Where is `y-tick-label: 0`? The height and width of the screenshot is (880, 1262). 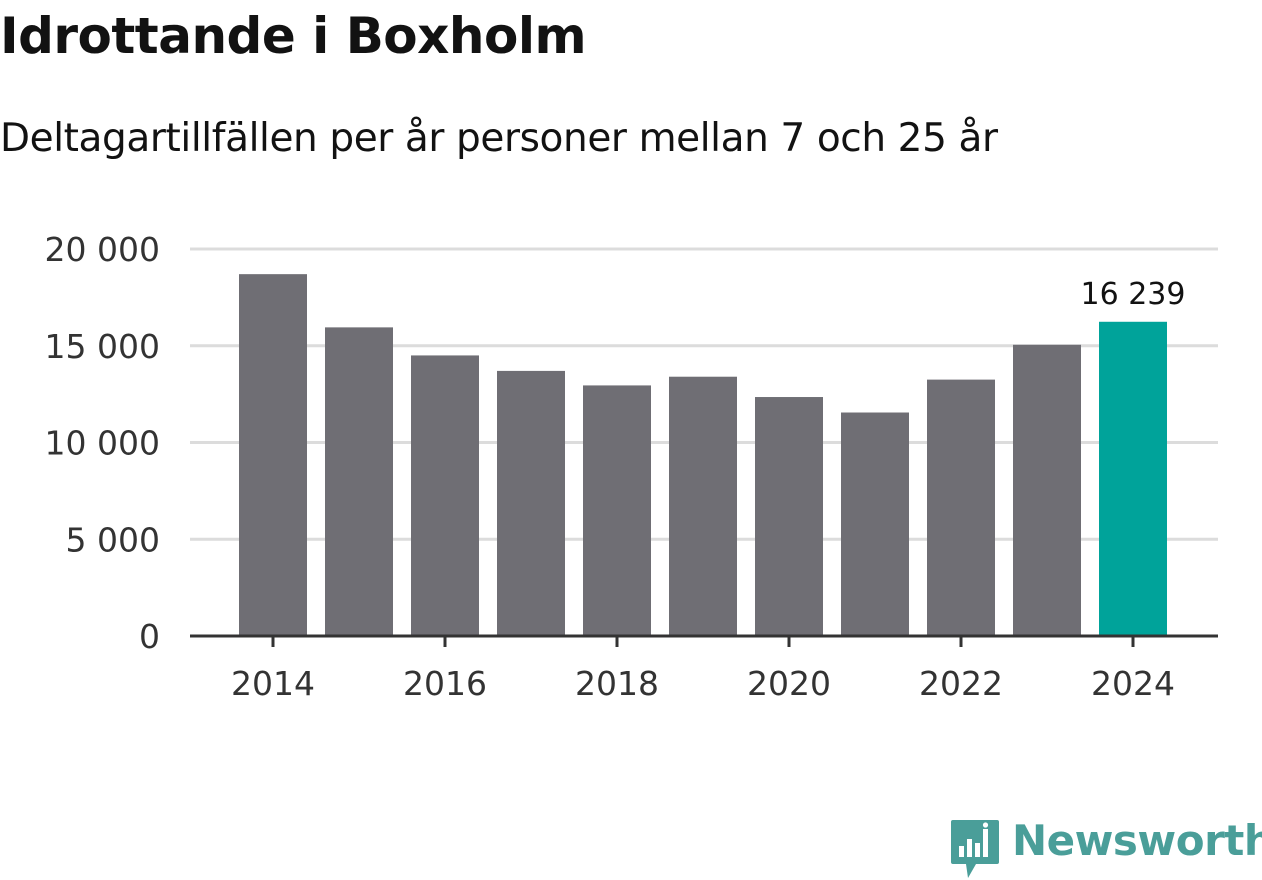
y-tick-label: 0 is located at coordinates (149, 636).